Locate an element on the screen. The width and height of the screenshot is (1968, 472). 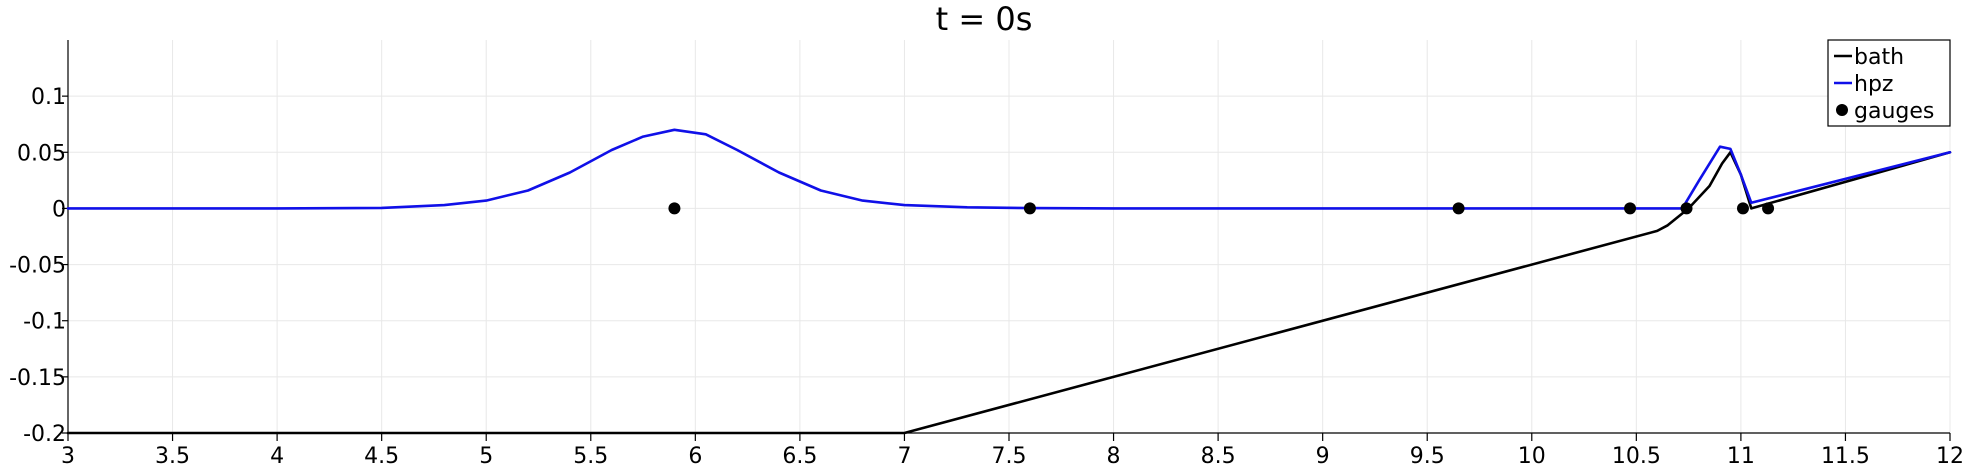
legend-label-hpz: hpz is located at coordinates (1873, 84).